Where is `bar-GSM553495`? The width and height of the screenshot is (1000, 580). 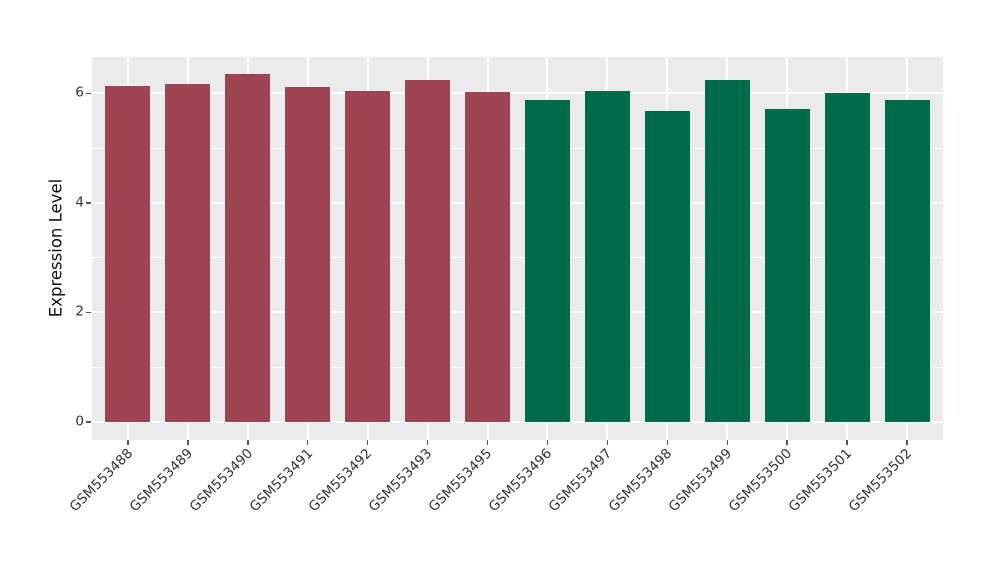 bar-GSM553495 is located at coordinates (488, 257).